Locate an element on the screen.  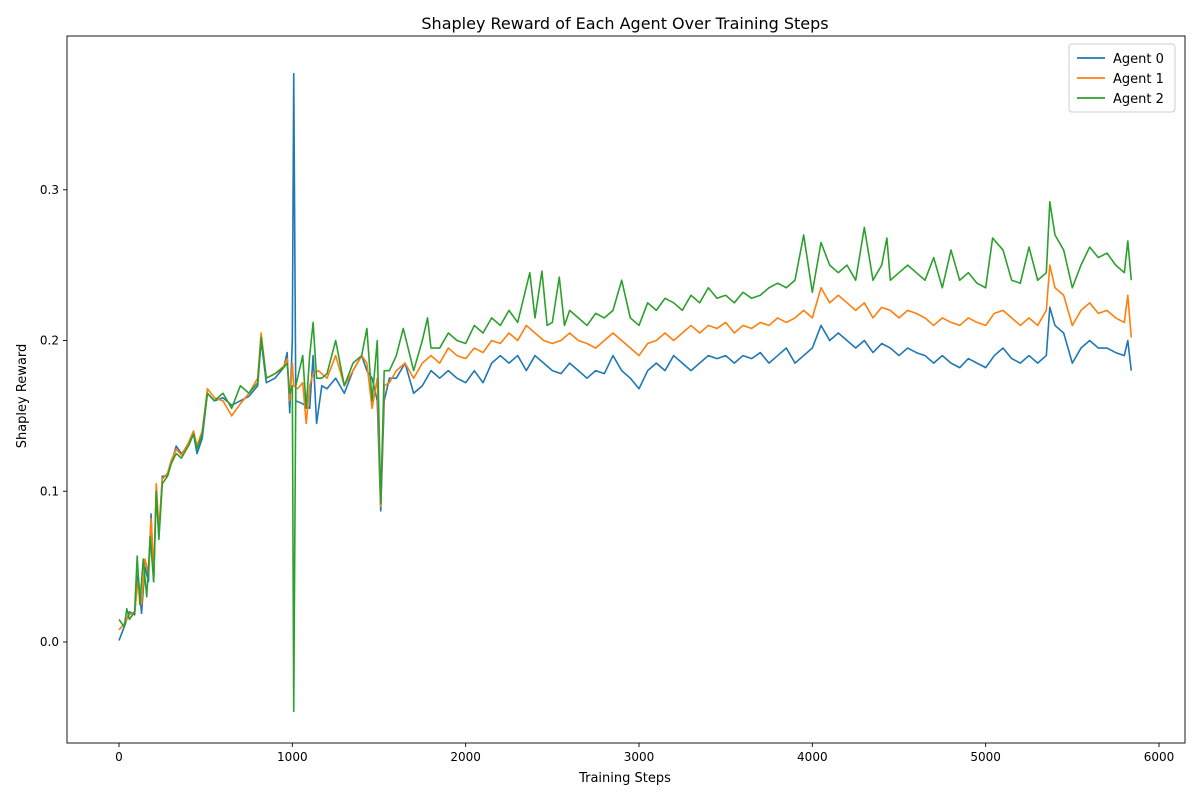
y-tick-label: 0.3 is located at coordinates (49, 190).